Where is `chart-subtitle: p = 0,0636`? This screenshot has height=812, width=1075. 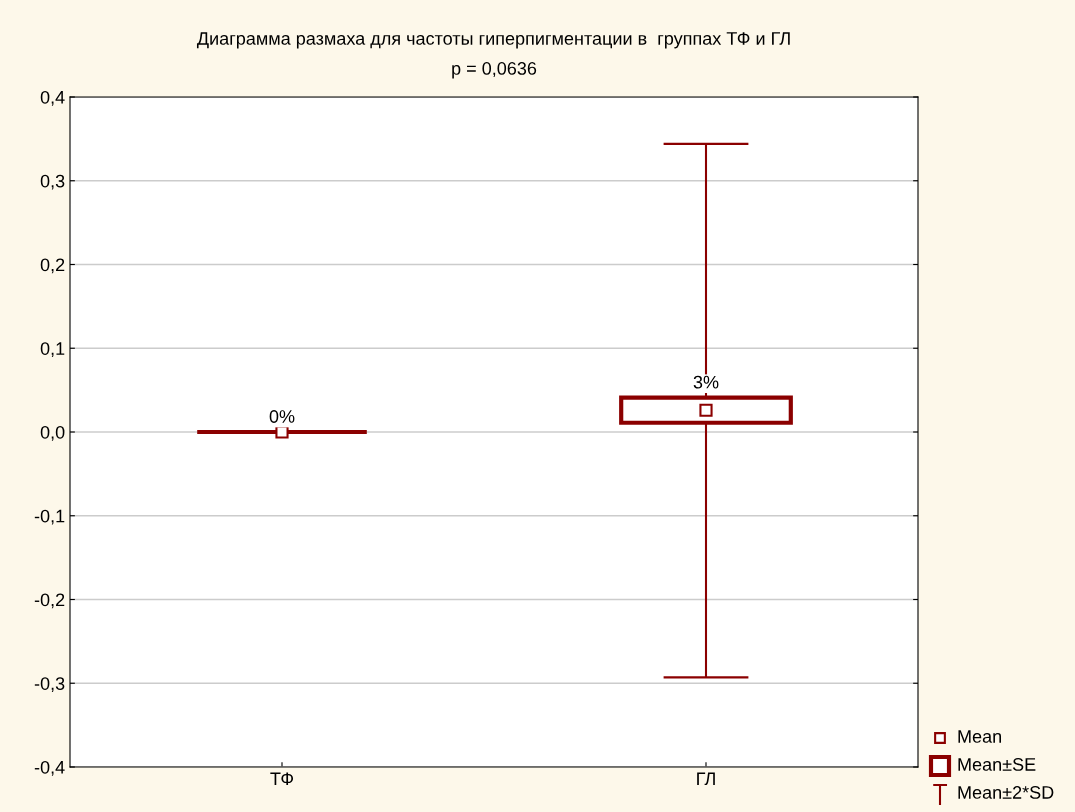
chart-subtitle: p = 0,0636 is located at coordinates (494, 70).